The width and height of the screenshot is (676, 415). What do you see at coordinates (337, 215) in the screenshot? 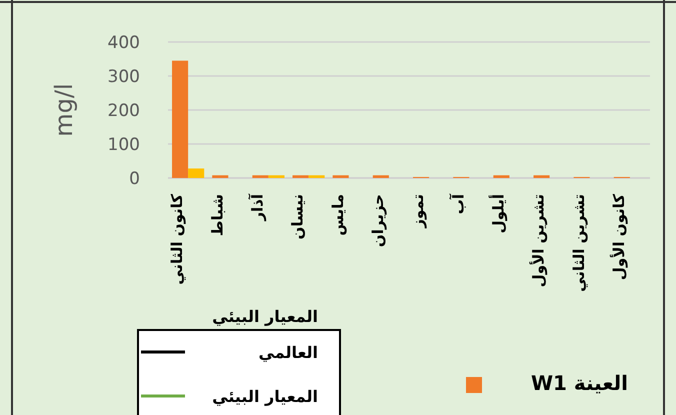
I see `x-tick-label: مايس` at bounding box center [337, 215].